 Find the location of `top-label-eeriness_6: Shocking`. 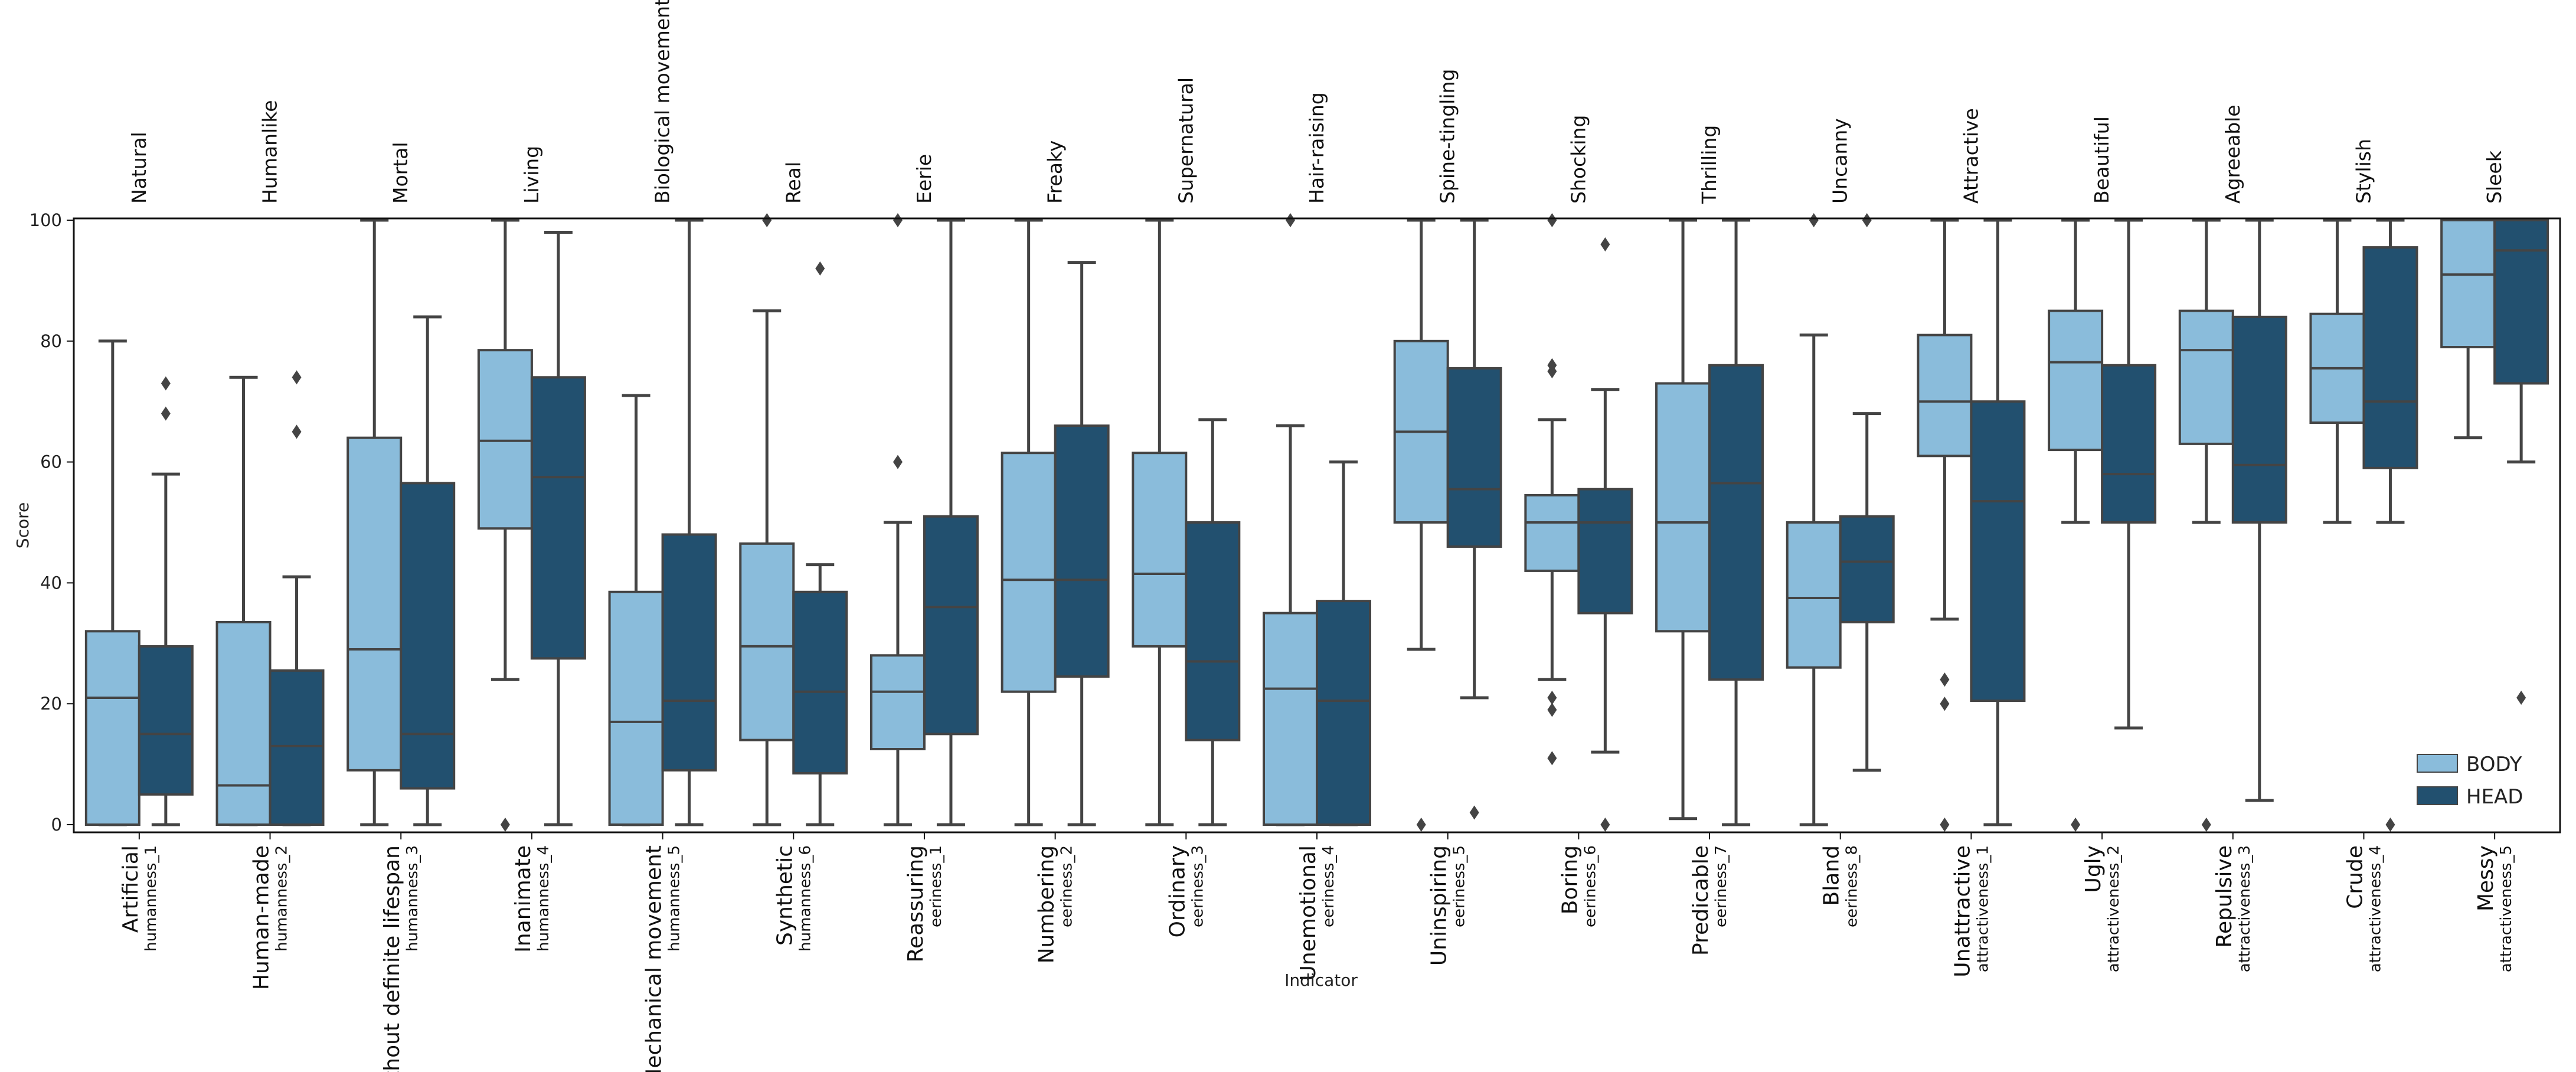

top-label-eeriness_6: Shocking is located at coordinates (1578, 159).